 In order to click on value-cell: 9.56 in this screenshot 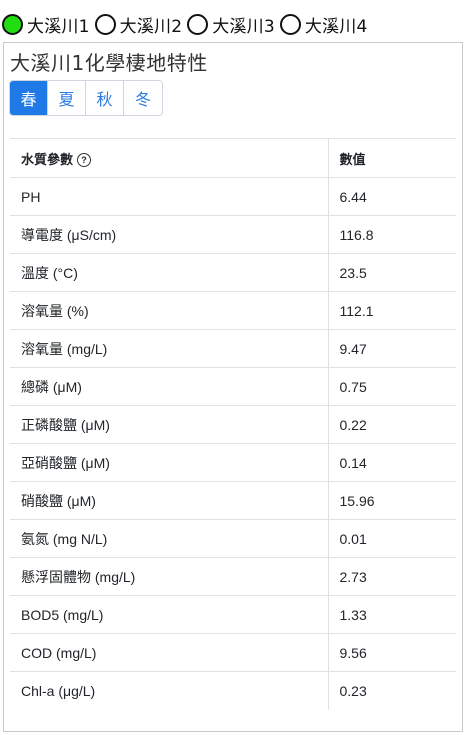, I will do `click(392, 652)`.